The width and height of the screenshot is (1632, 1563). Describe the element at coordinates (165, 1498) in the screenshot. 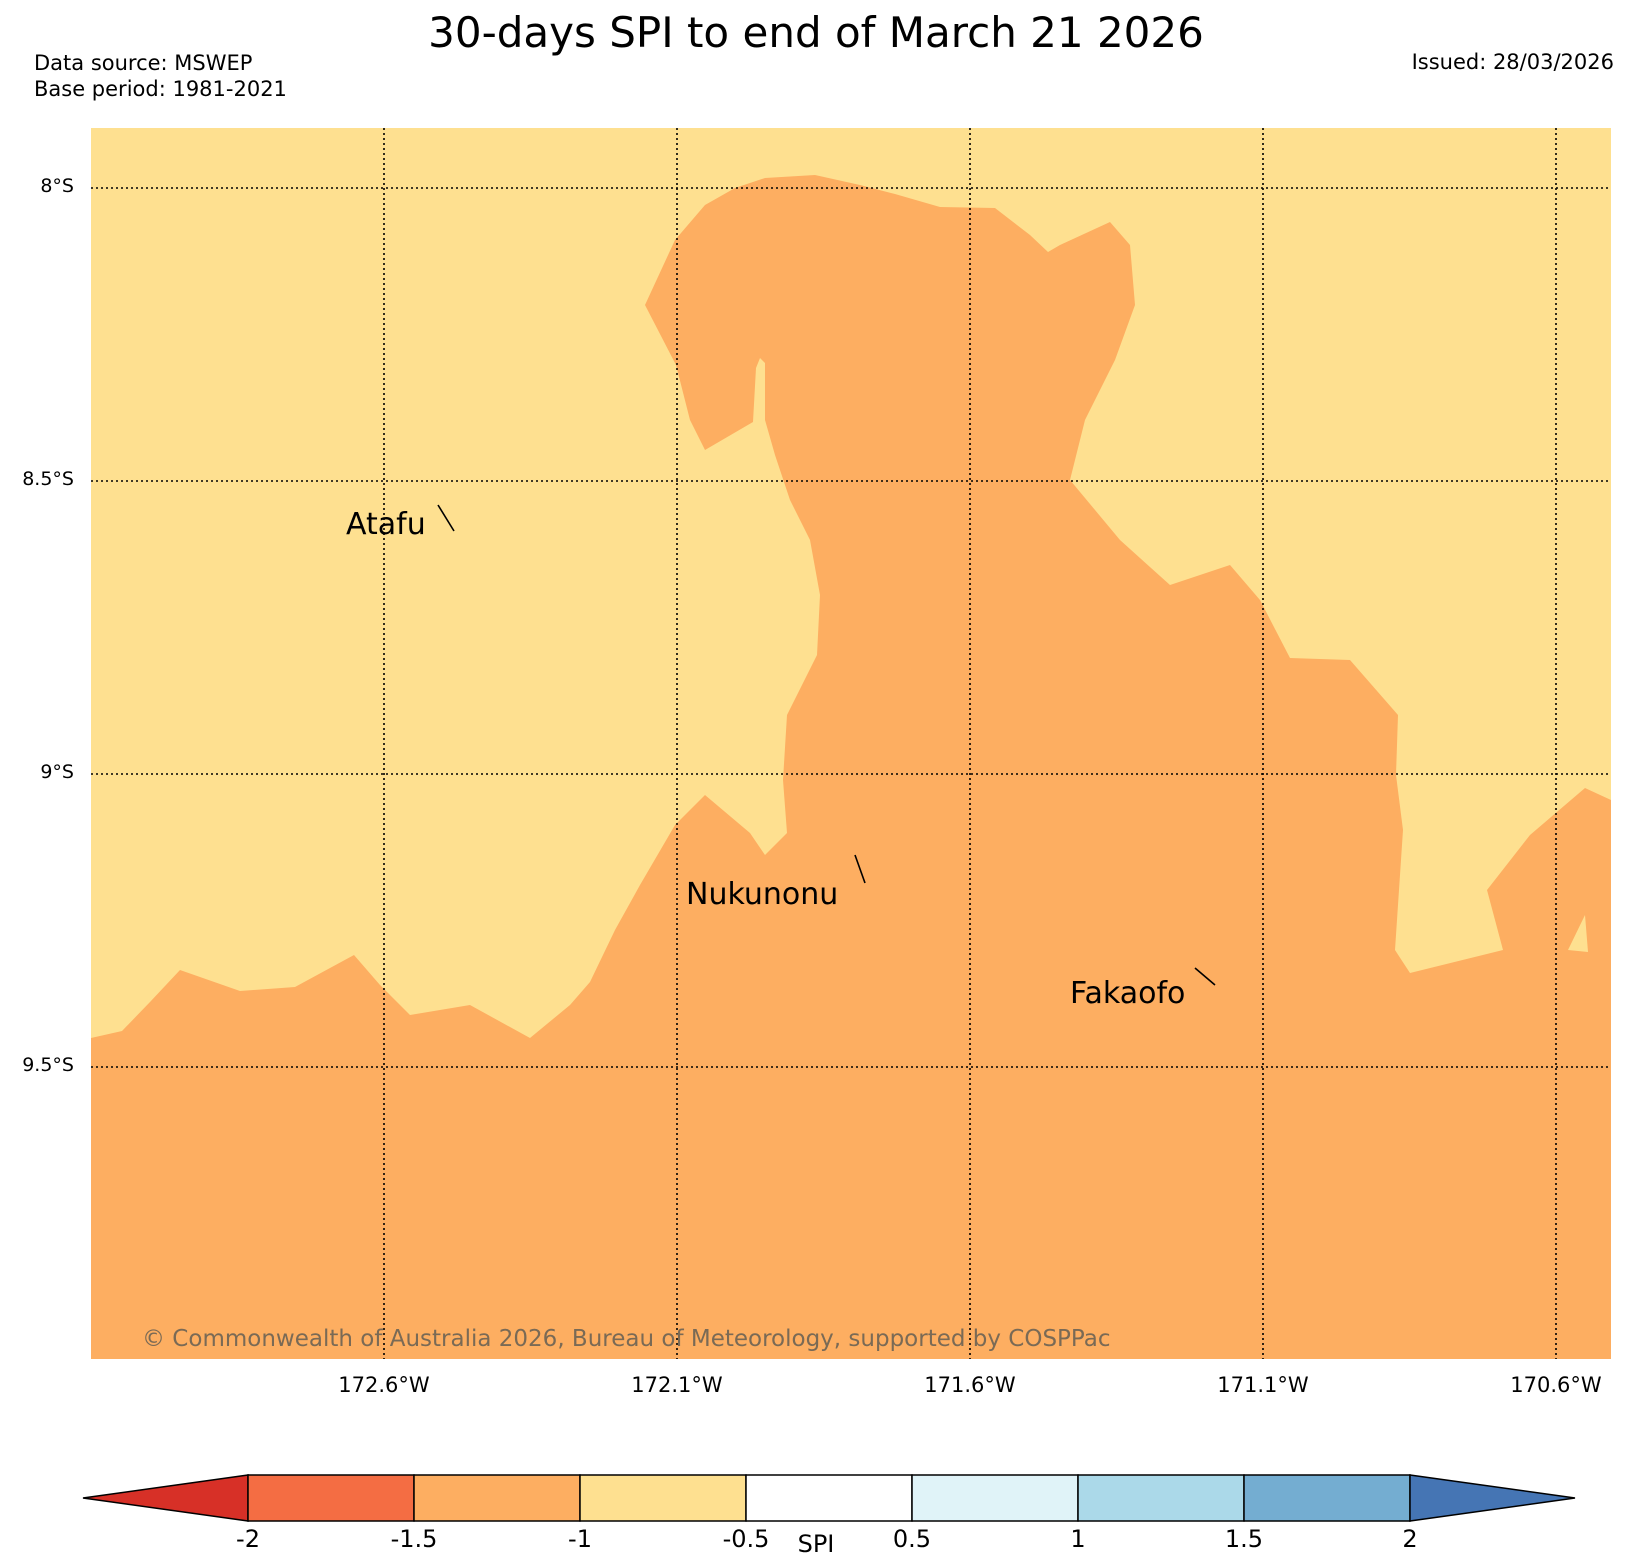

I see `colorbar-extend-low` at that location.